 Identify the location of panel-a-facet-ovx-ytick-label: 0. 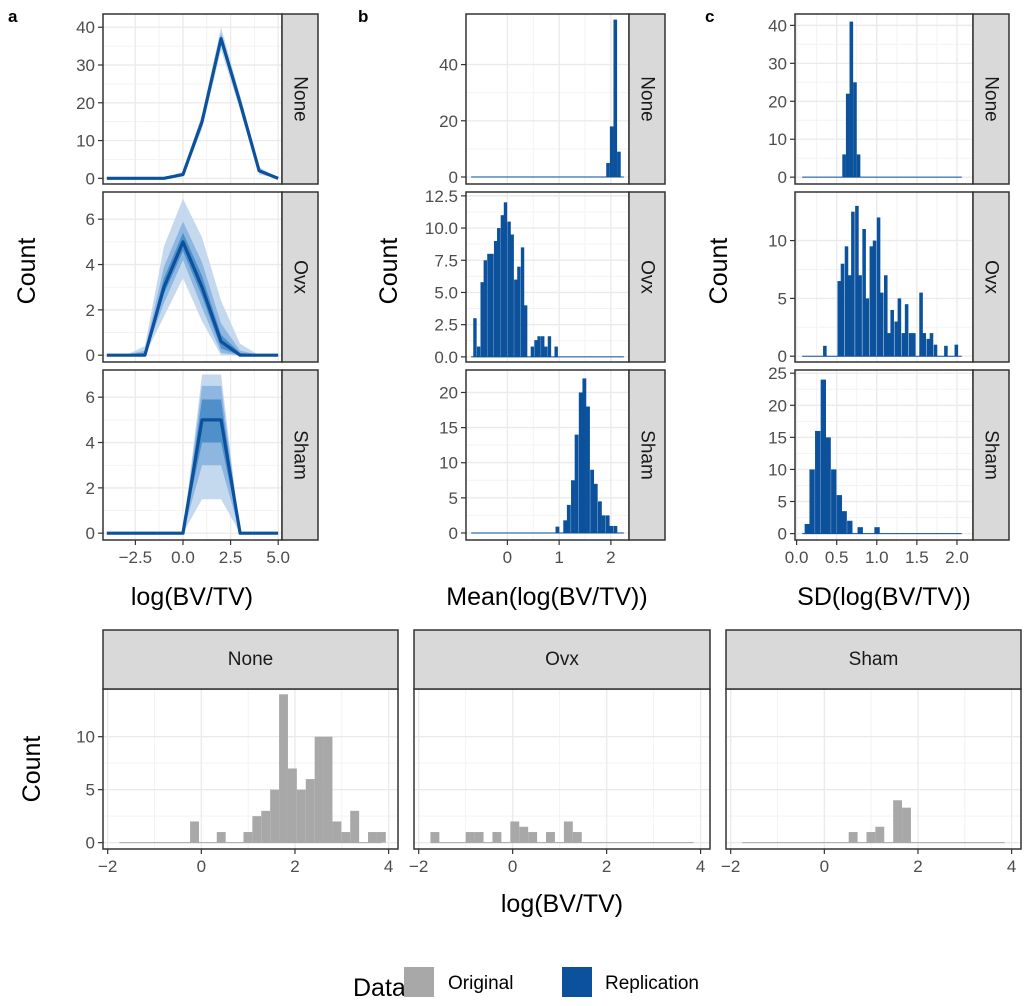
(90, 355).